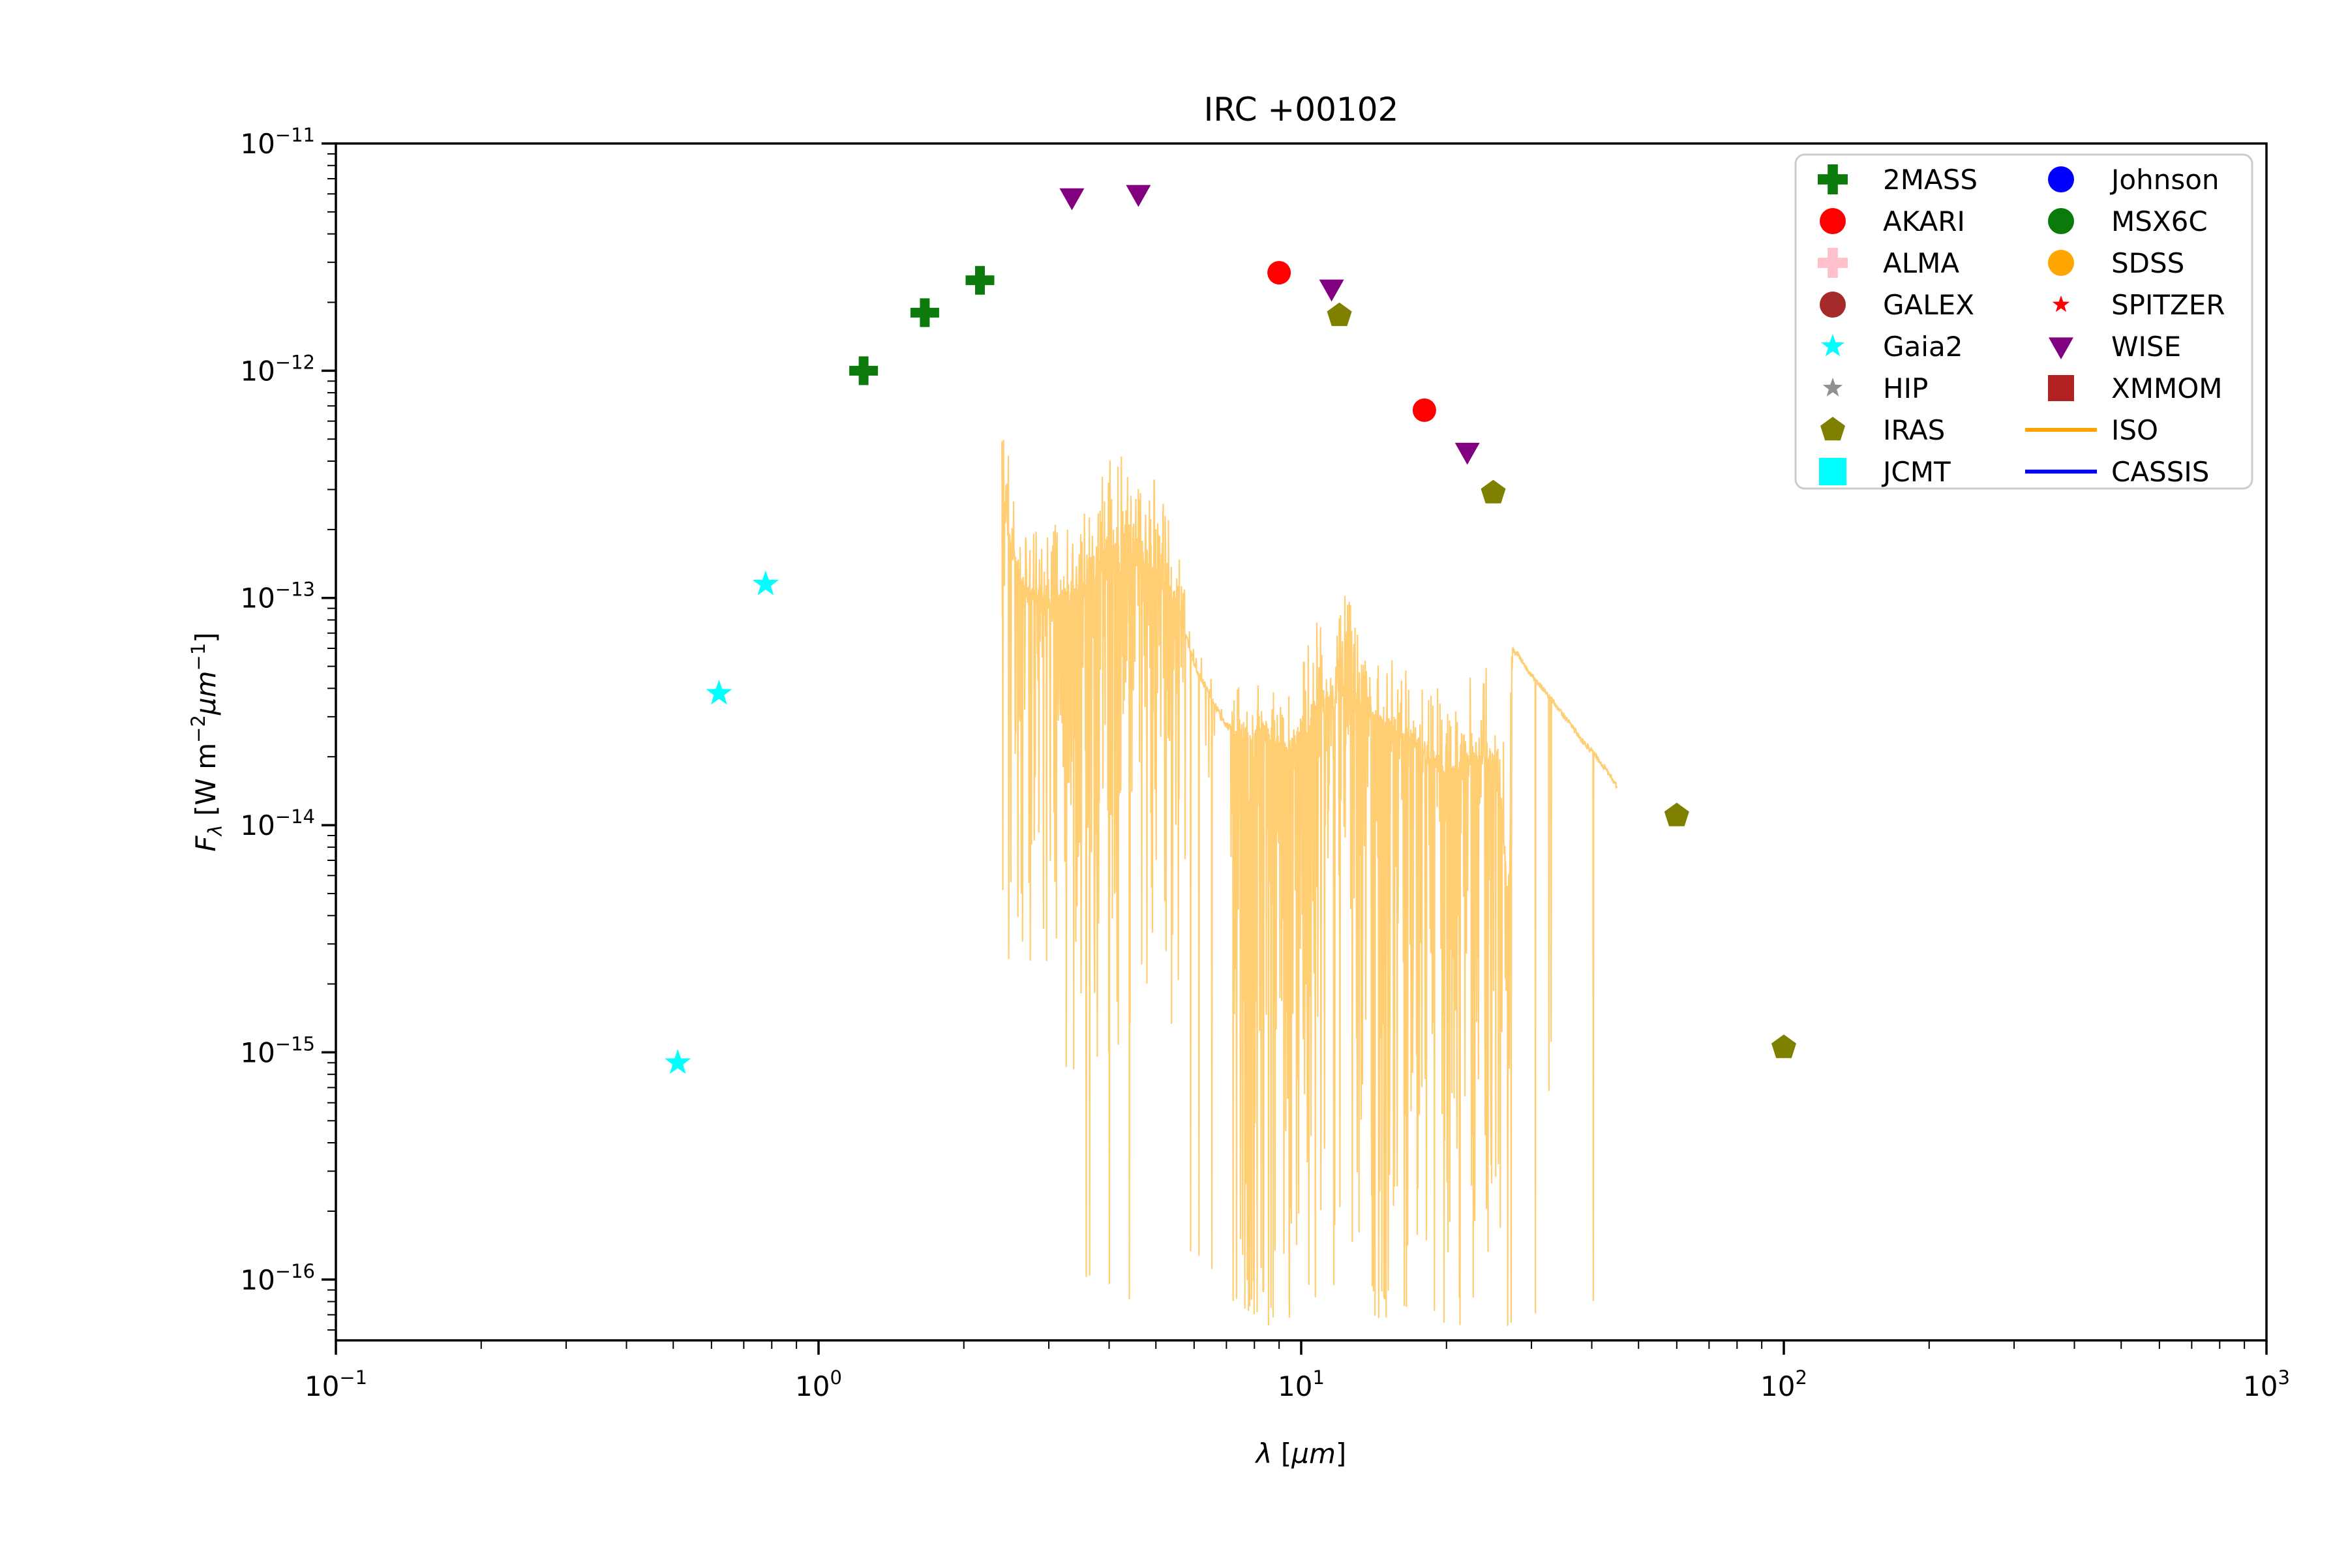  What do you see at coordinates (1833, 263) in the screenshot?
I see `legend-marker-alma-icon` at bounding box center [1833, 263].